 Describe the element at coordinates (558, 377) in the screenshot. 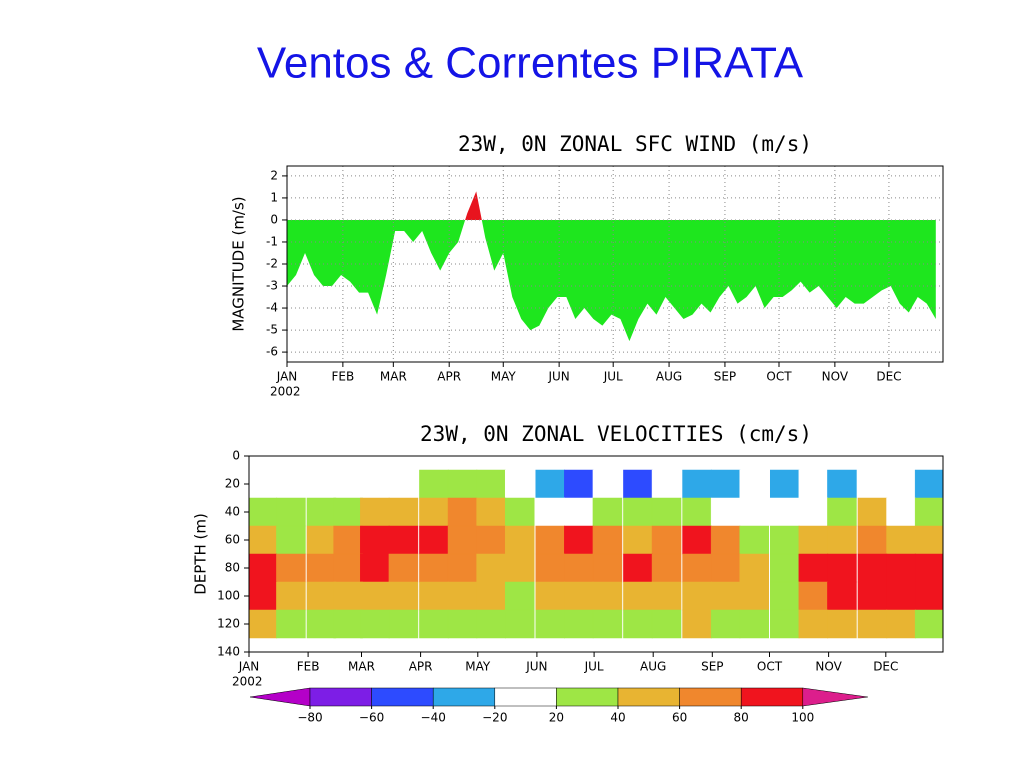

I see `x-tick-label: JUN` at that location.